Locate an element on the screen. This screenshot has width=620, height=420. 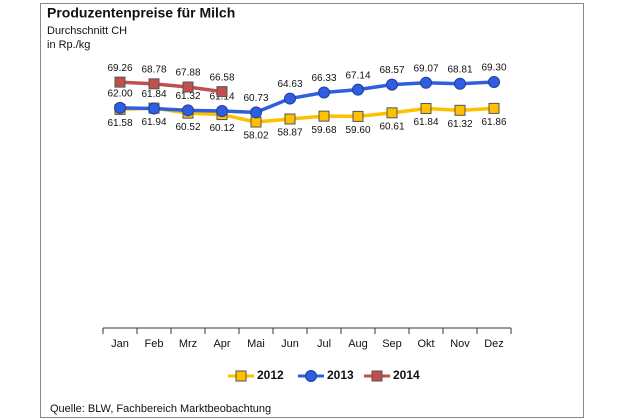
data-label: 61.58 is located at coordinates (119, 123).